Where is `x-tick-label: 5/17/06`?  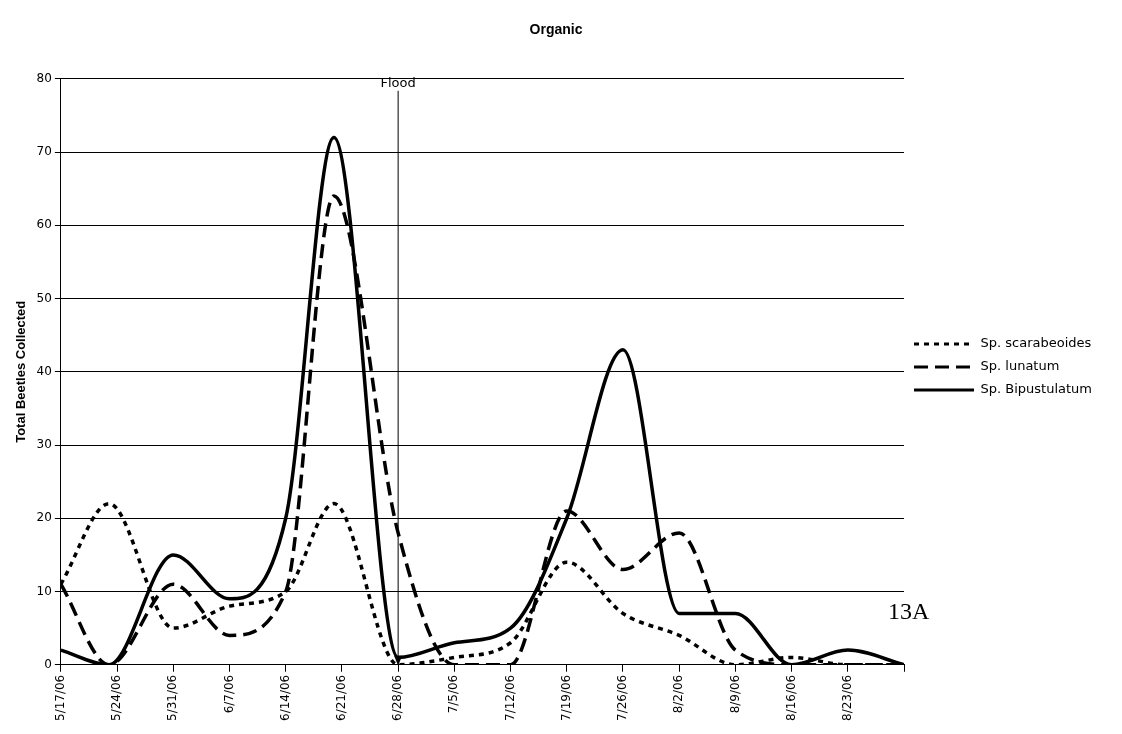 x-tick-label: 5/17/06 is located at coordinates (59, 698).